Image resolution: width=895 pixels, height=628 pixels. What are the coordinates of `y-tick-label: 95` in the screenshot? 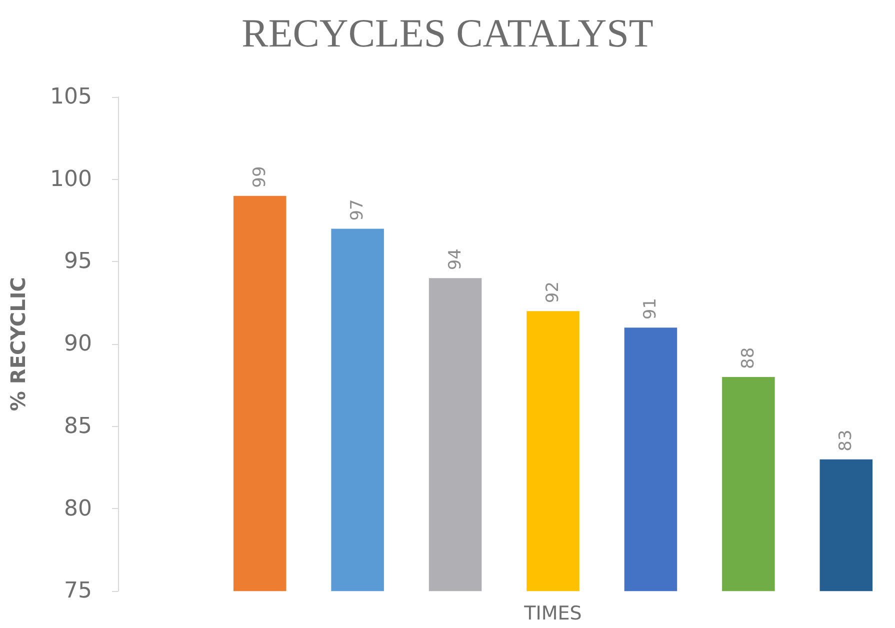 It's located at (78, 261).